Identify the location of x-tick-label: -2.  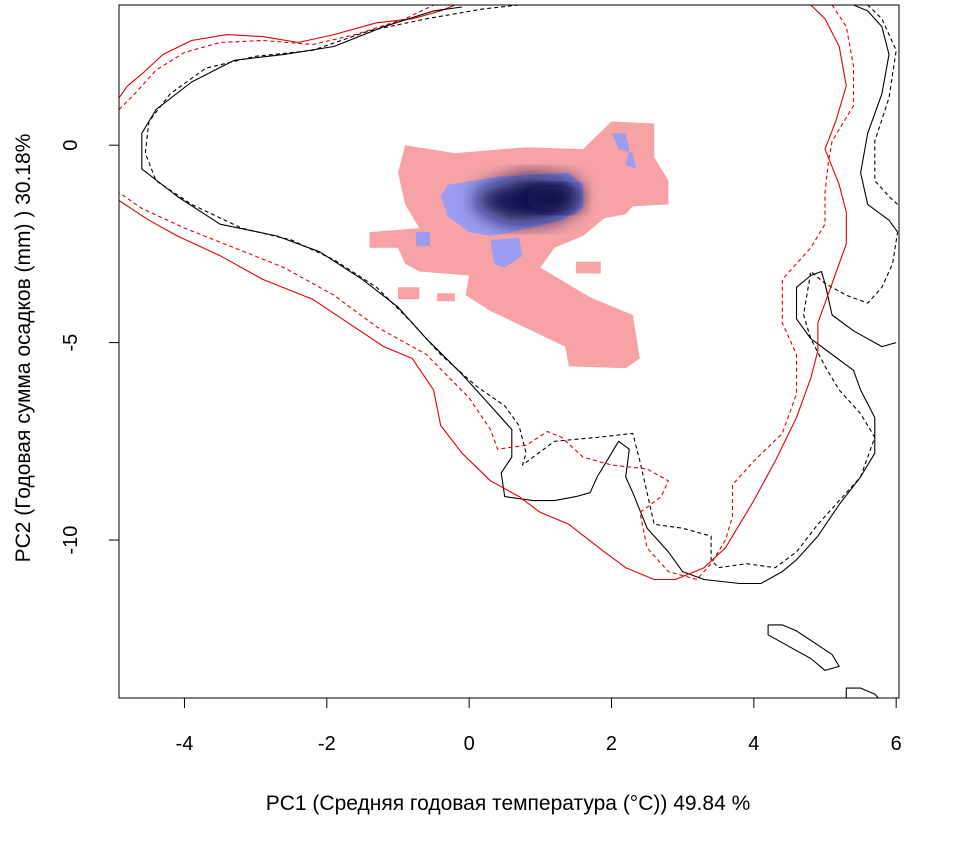
(327, 744).